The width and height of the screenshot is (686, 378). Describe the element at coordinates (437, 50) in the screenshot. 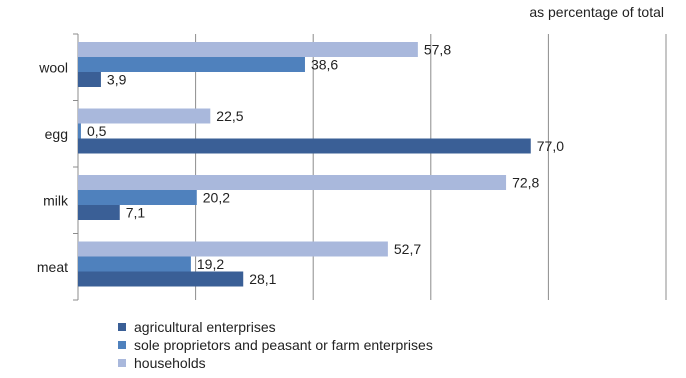

I see `data-label-wool-0: 57,8` at that location.